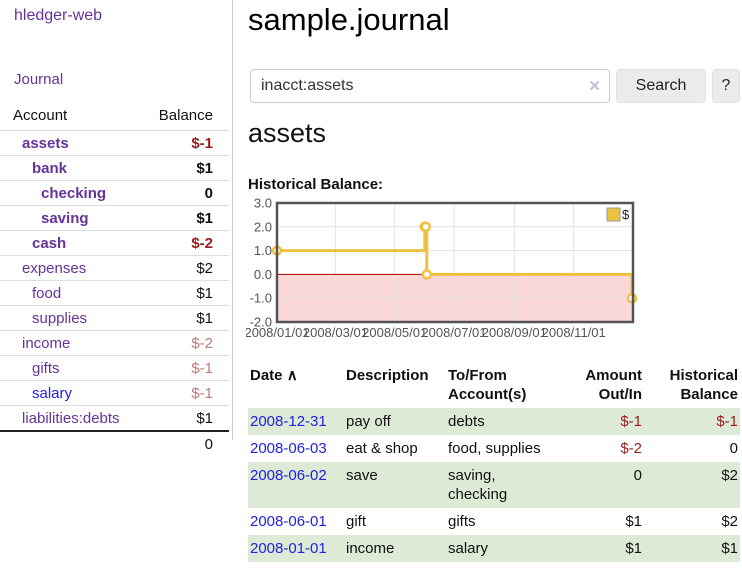 The width and height of the screenshot is (742, 582). What do you see at coordinates (514, 332) in the screenshot?
I see `svg-text: 2008/09/01` at bounding box center [514, 332].